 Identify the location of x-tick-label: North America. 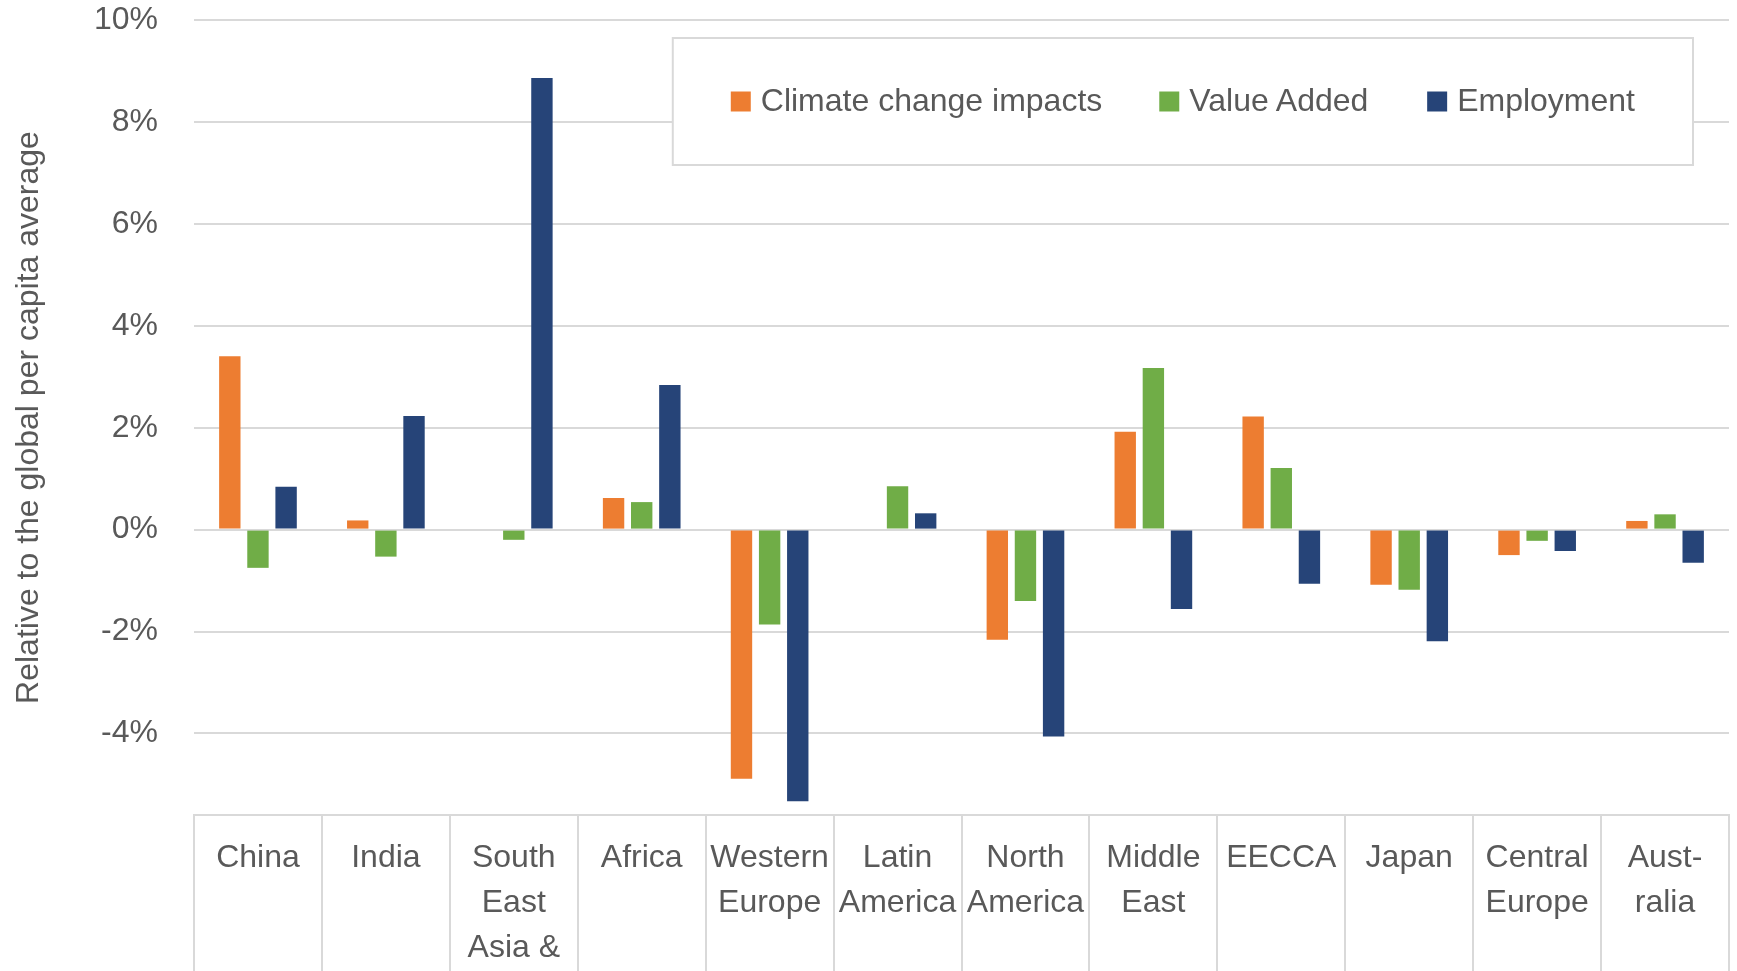
(1025, 879).